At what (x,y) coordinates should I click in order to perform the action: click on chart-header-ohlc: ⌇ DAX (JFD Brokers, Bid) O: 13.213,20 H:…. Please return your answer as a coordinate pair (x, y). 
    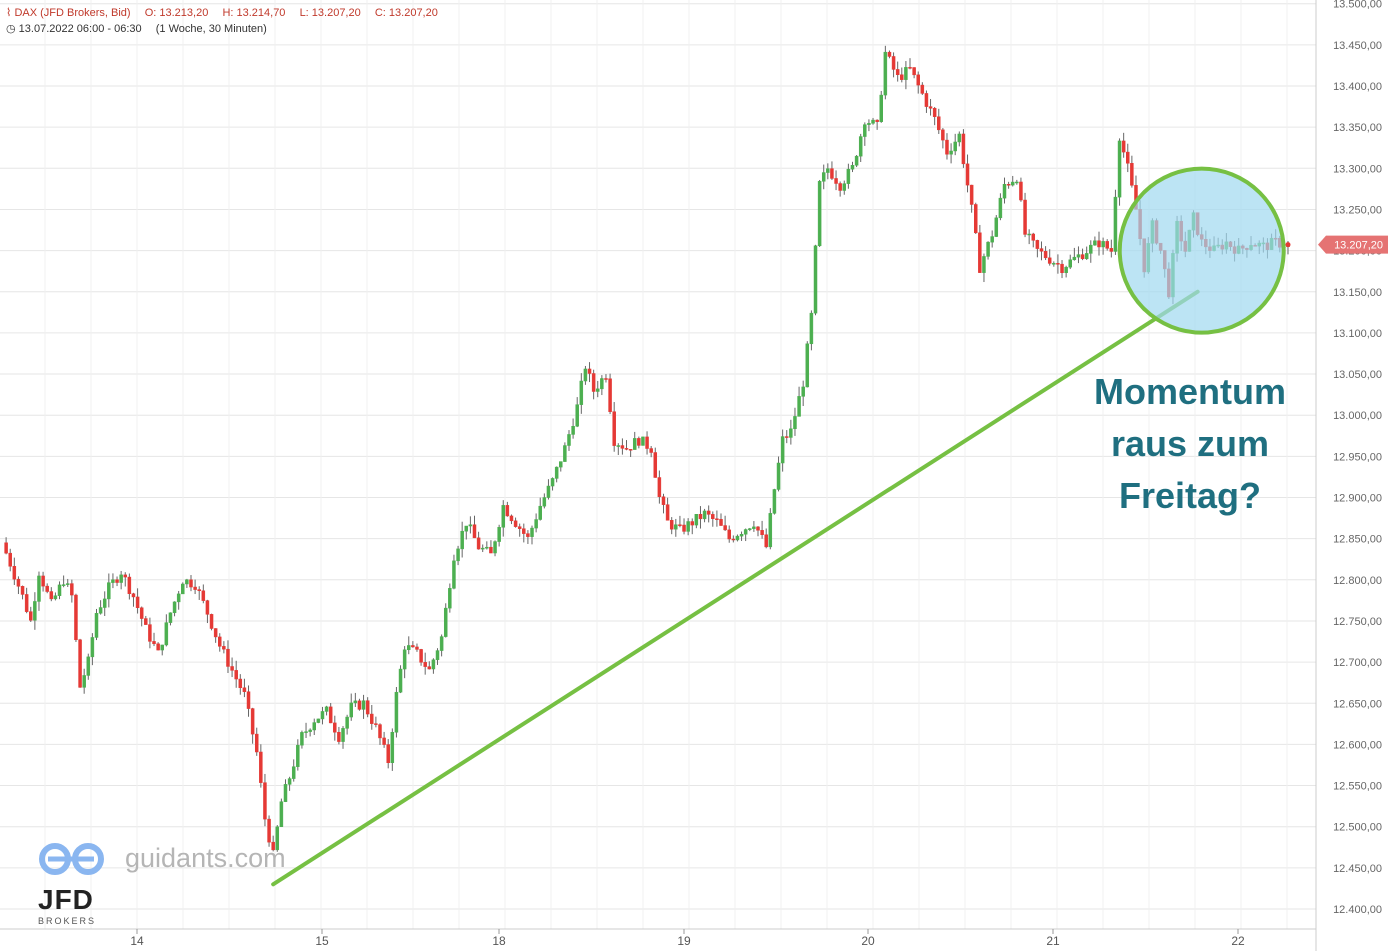
    Looking at the image, I should click on (222, 12).